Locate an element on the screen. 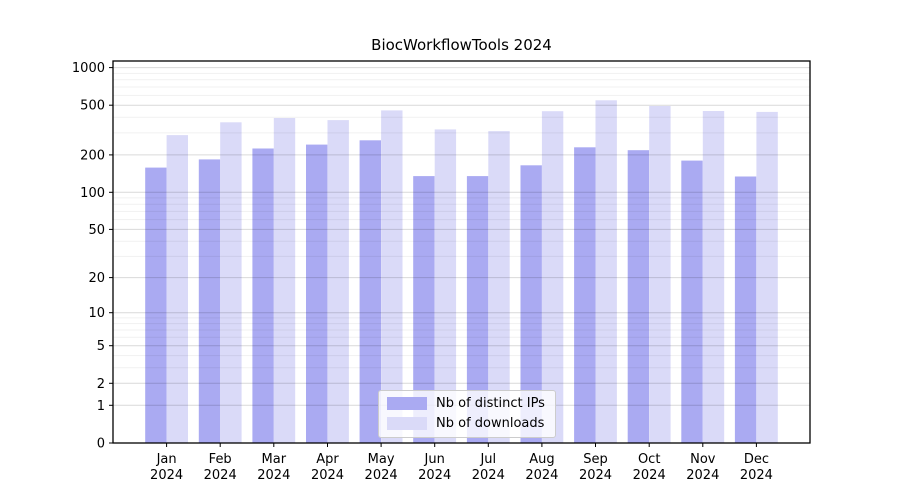 Image resolution: width=900 pixels, height=500 pixels. bar-nb-of-distinct-ips-mar is located at coordinates (263, 295).